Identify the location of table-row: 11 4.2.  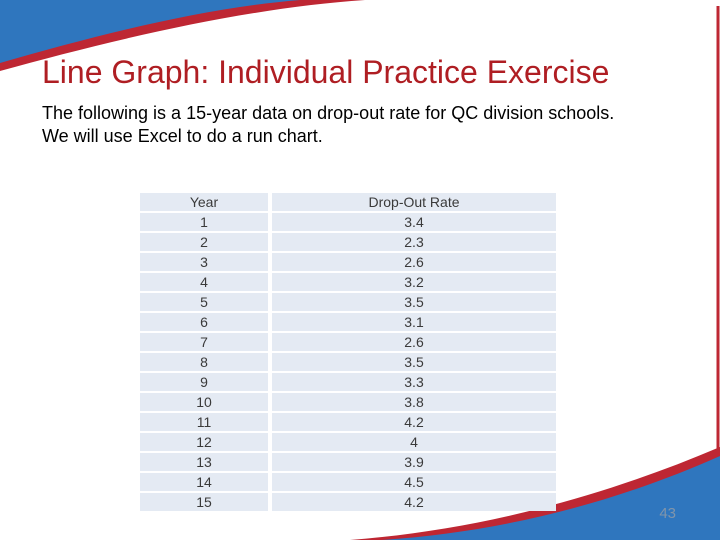
(348, 422).